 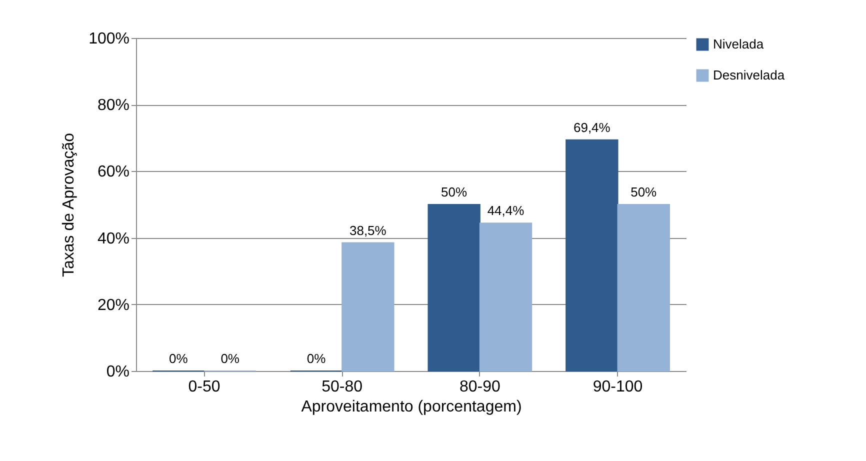 What do you see at coordinates (113, 172) in the screenshot?
I see `y-tick-label: 60%` at bounding box center [113, 172].